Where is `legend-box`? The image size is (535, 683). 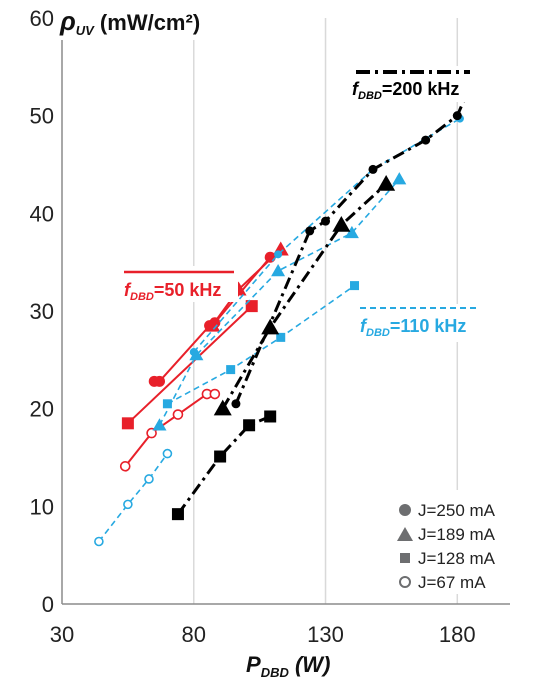
legend-box is located at coordinates (458, 542).